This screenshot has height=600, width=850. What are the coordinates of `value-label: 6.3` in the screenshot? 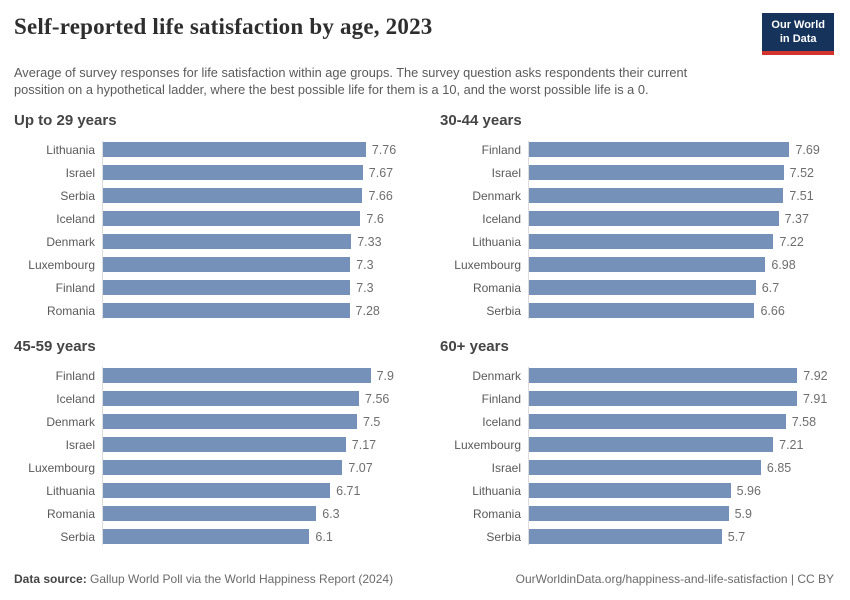 It's located at (331, 513).